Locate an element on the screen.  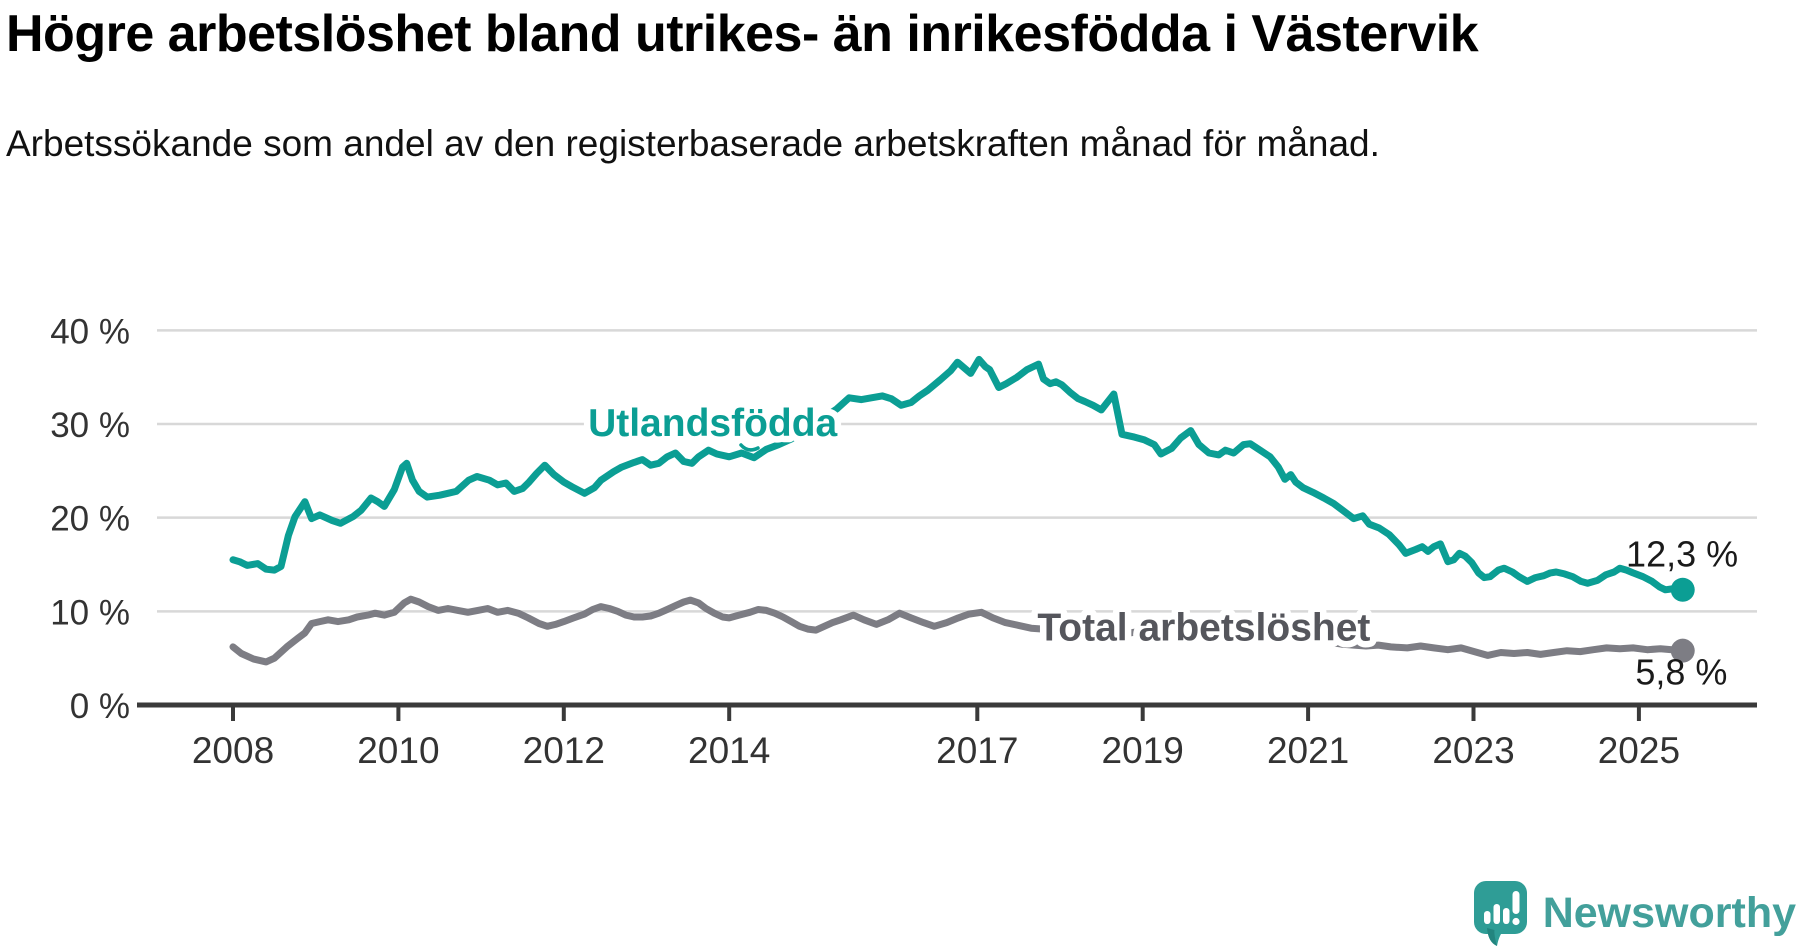
newsworthy-logo-text: Newsworthy is located at coordinates (1669, 912).